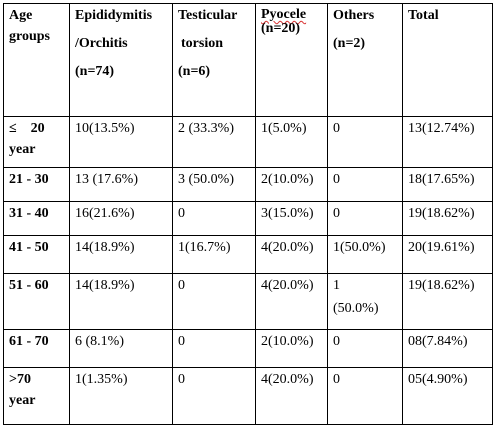 The height and width of the screenshot is (429, 496). What do you see at coordinates (105, 214) in the screenshot?
I see `cell-epididymitis-value: 16(21.6%)` at bounding box center [105, 214].